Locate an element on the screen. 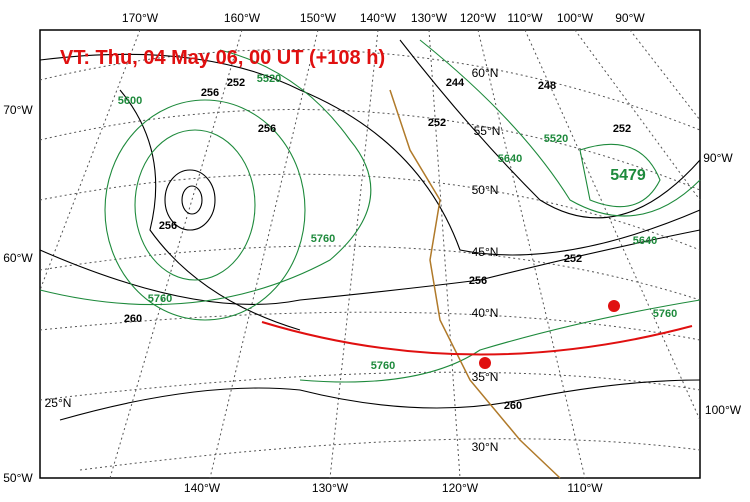  track-line is located at coordinates (477, 338).